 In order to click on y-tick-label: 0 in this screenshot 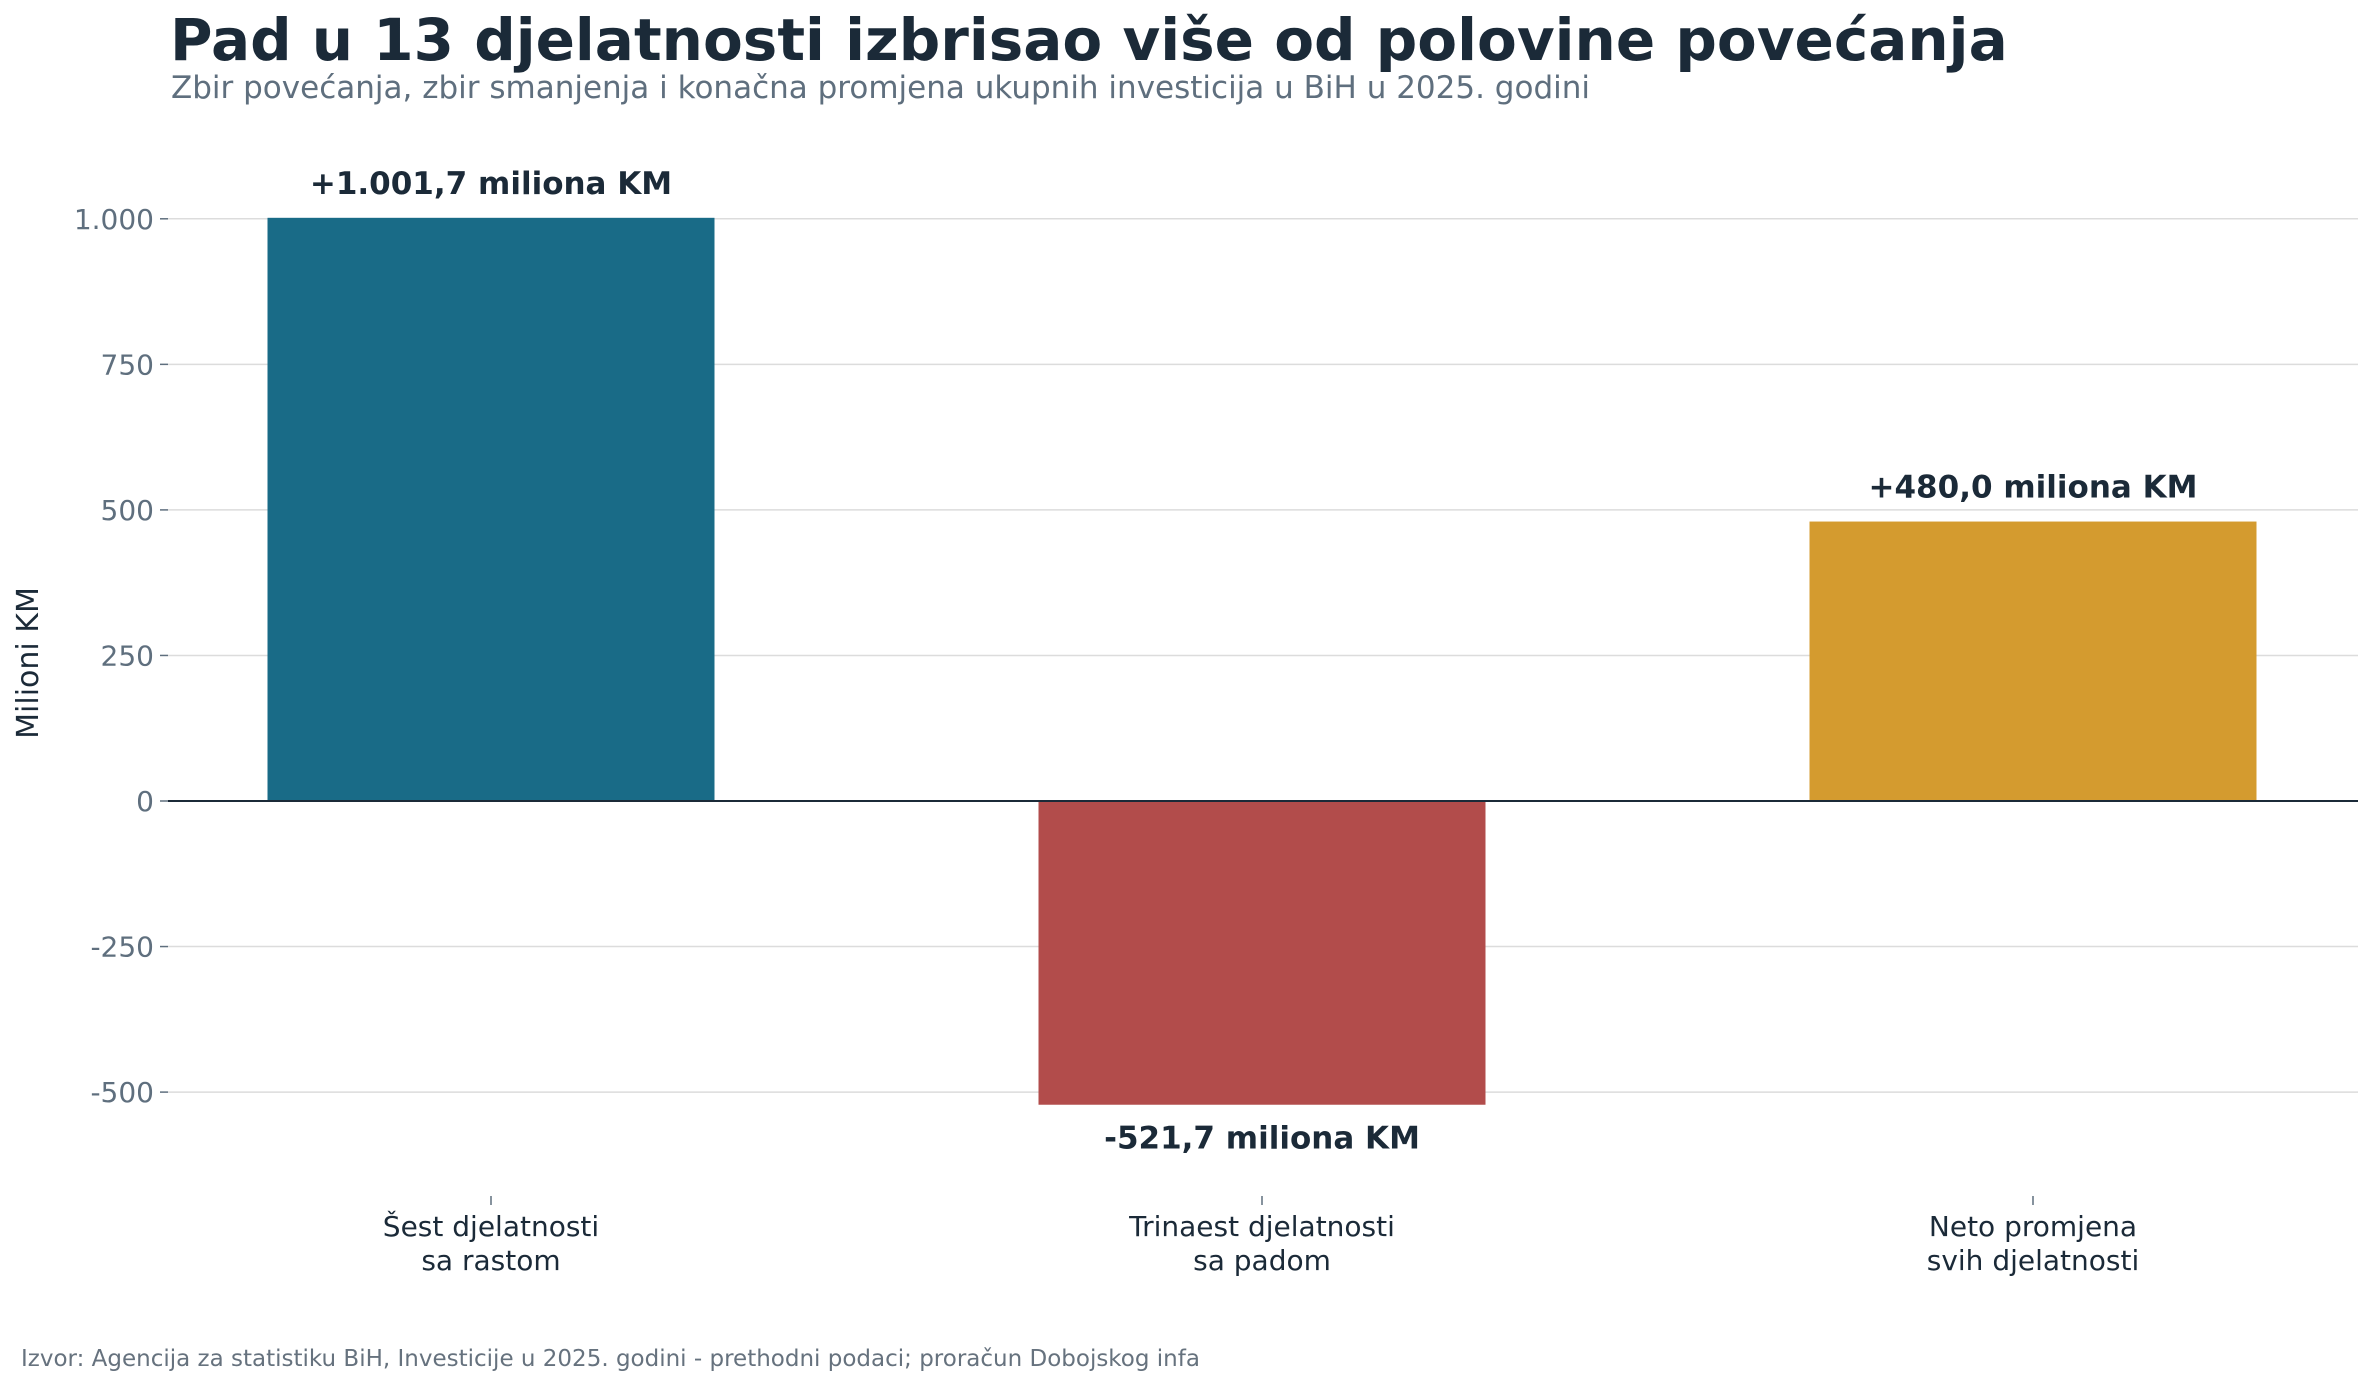, I will do `click(145, 801)`.